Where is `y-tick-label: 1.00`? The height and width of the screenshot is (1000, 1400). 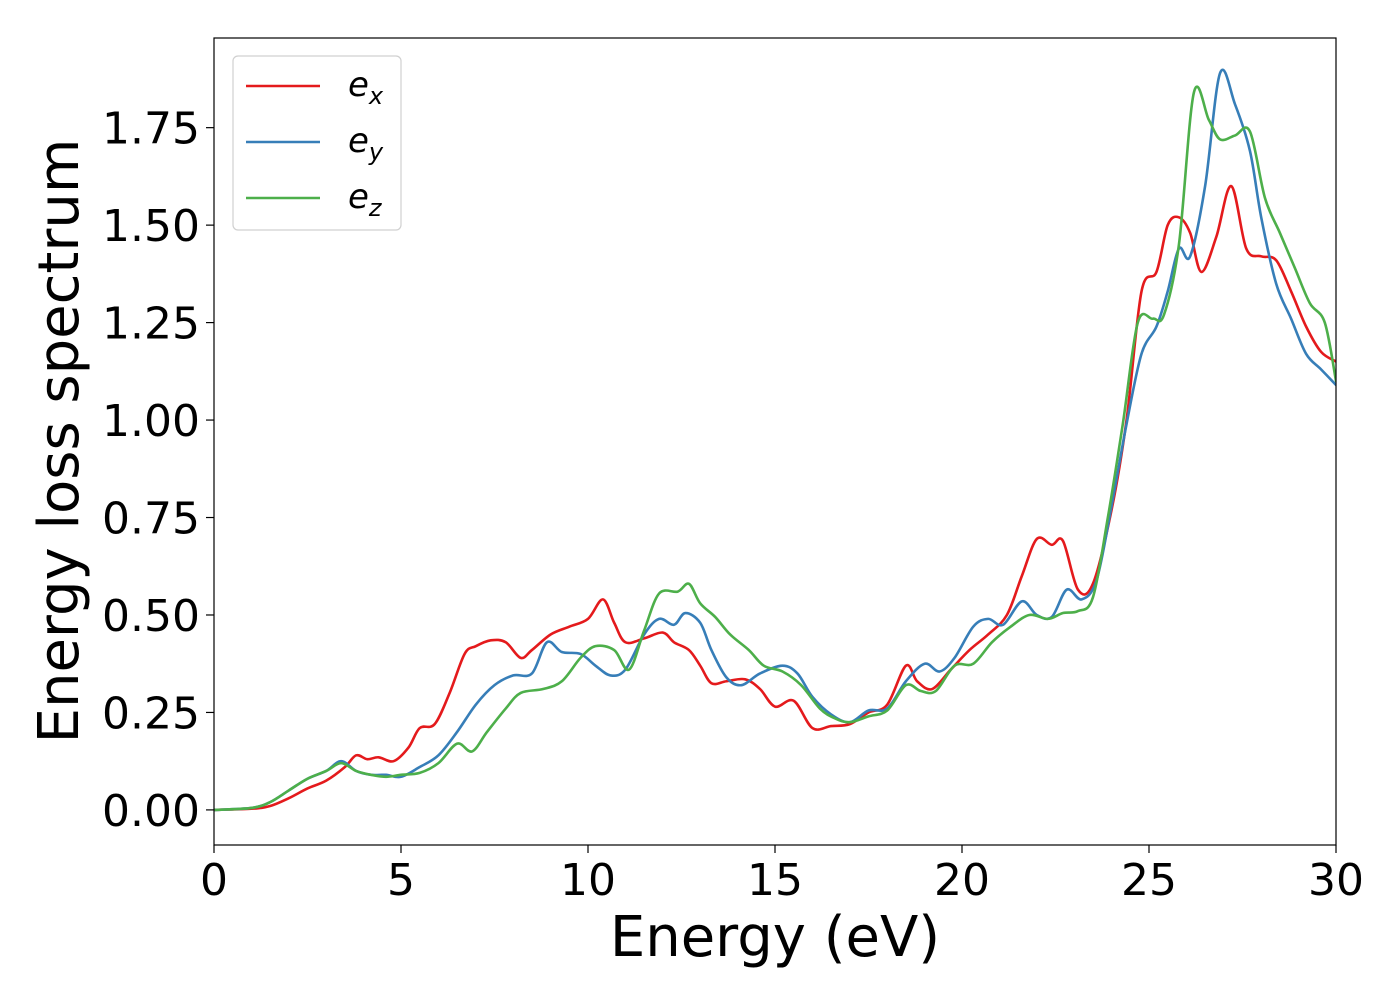 y-tick-label: 1.00 is located at coordinates (151, 421).